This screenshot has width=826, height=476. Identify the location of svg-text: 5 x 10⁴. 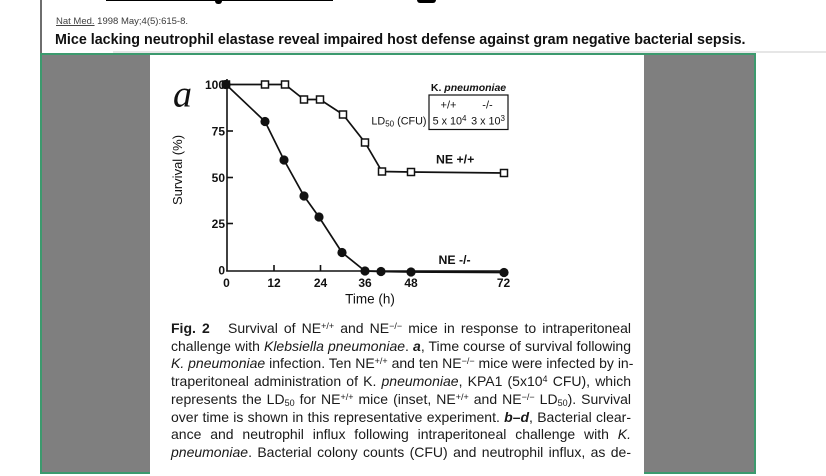
(450, 121).